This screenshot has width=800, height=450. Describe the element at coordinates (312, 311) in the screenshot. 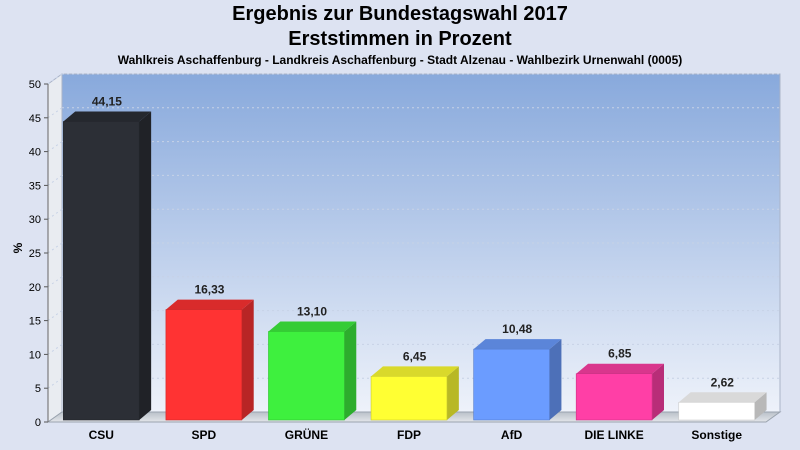

I see `bar-value-label: 13,10` at that location.